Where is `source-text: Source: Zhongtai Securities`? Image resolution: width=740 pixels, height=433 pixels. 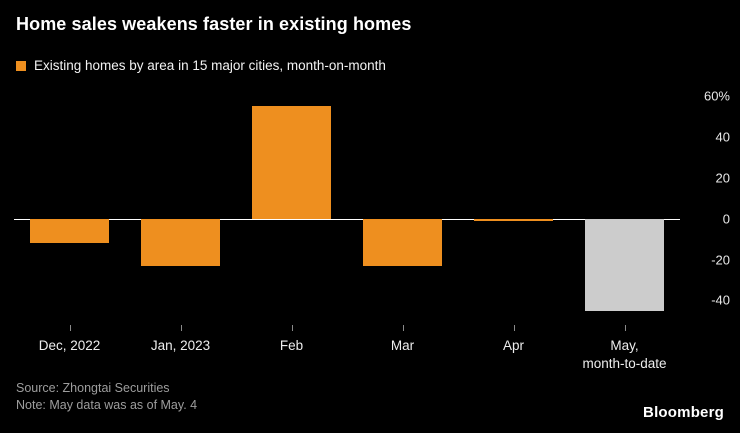
source-text: Source: Zhongtai Securities is located at coordinates (93, 388).